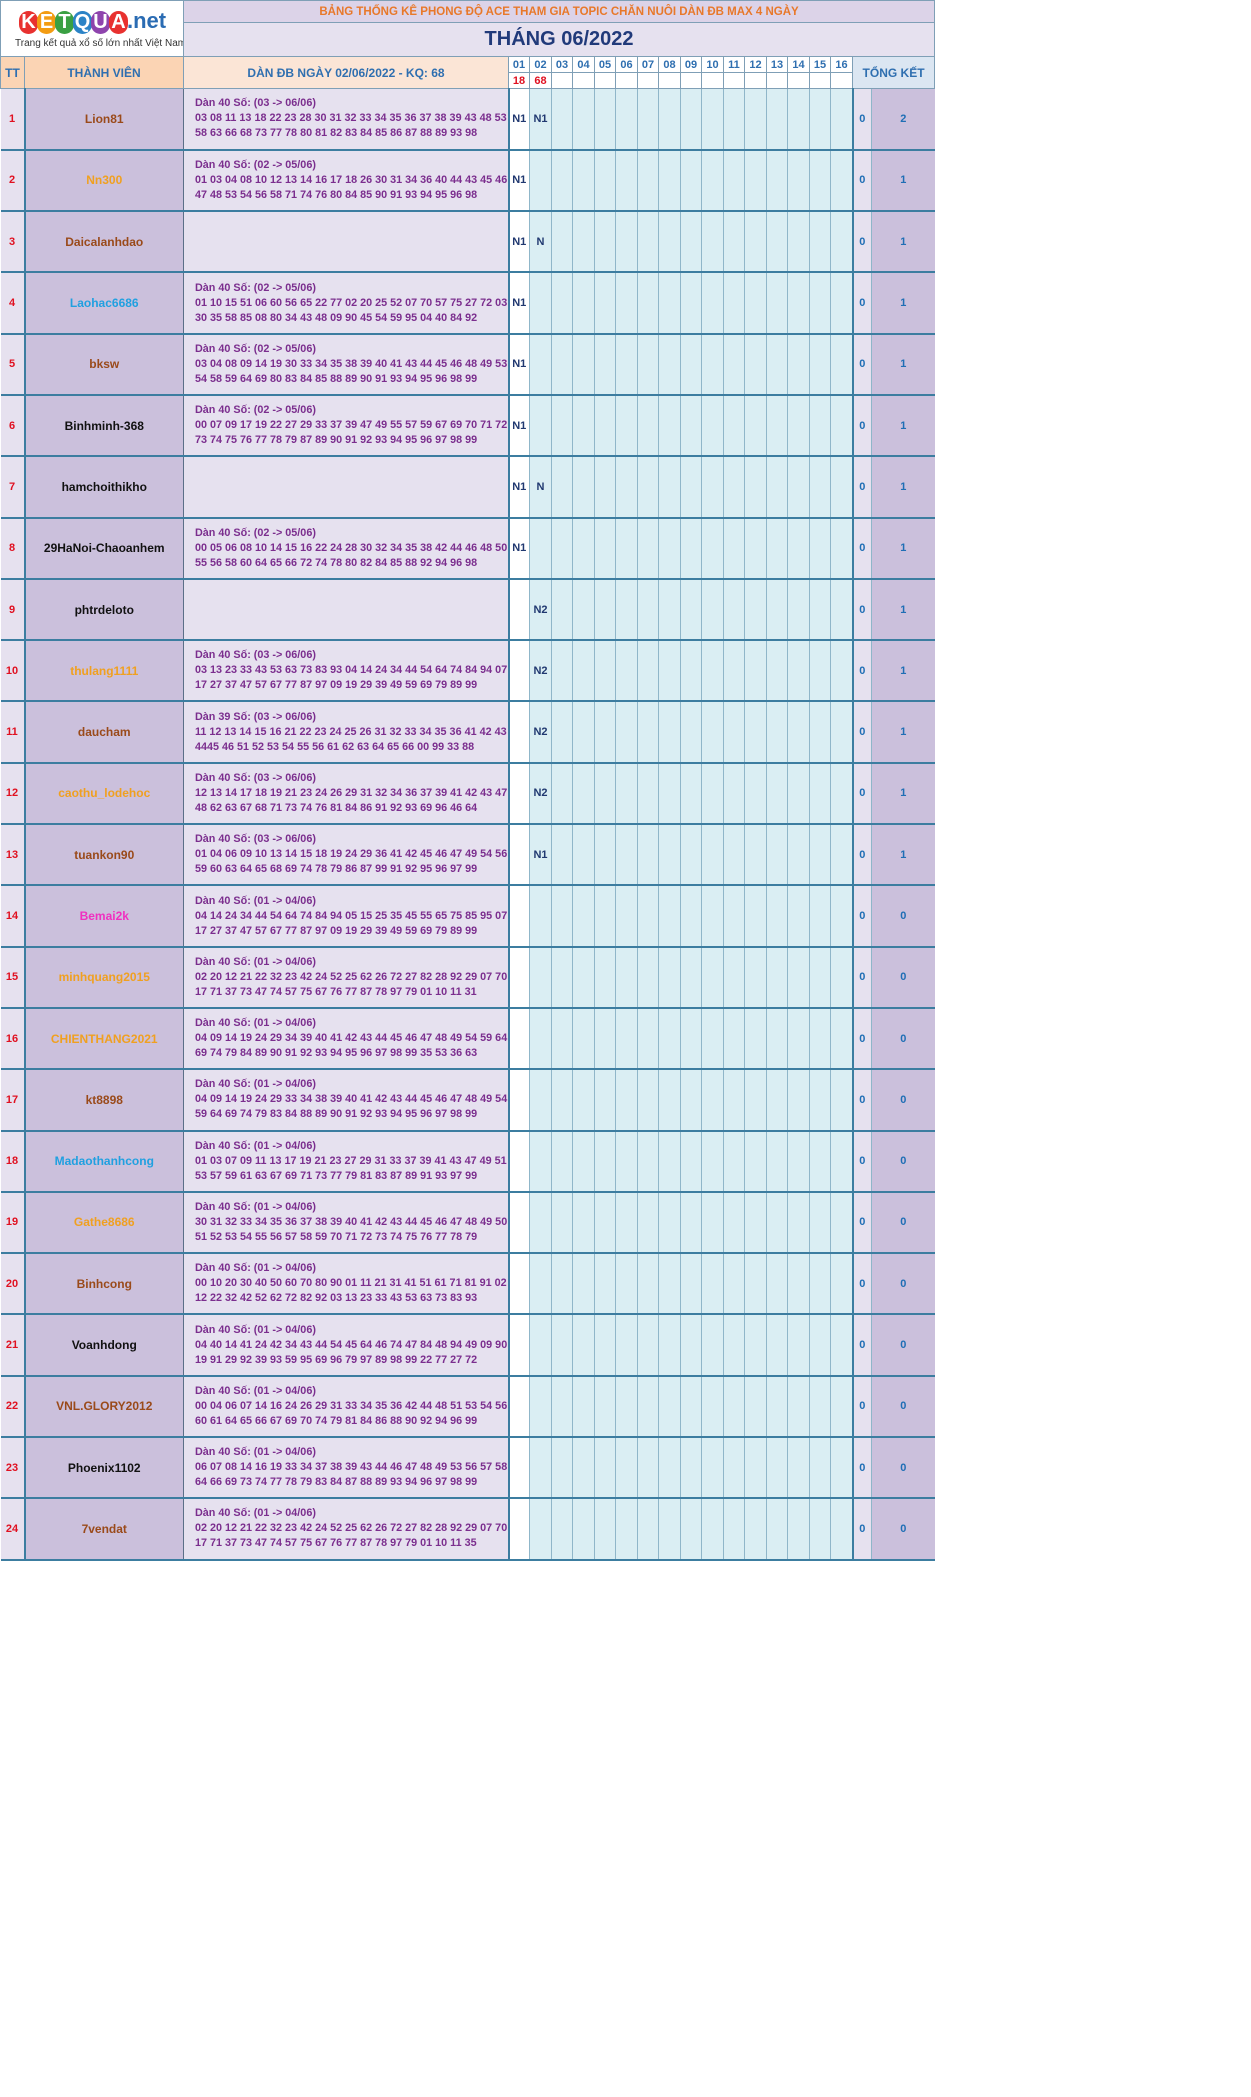 Image resolution: width=1251 pixels, height=2097 pixels. Describe the element at coordinates (104, 855) in the screenshot. I see `member-name: tuankon90` at that location.